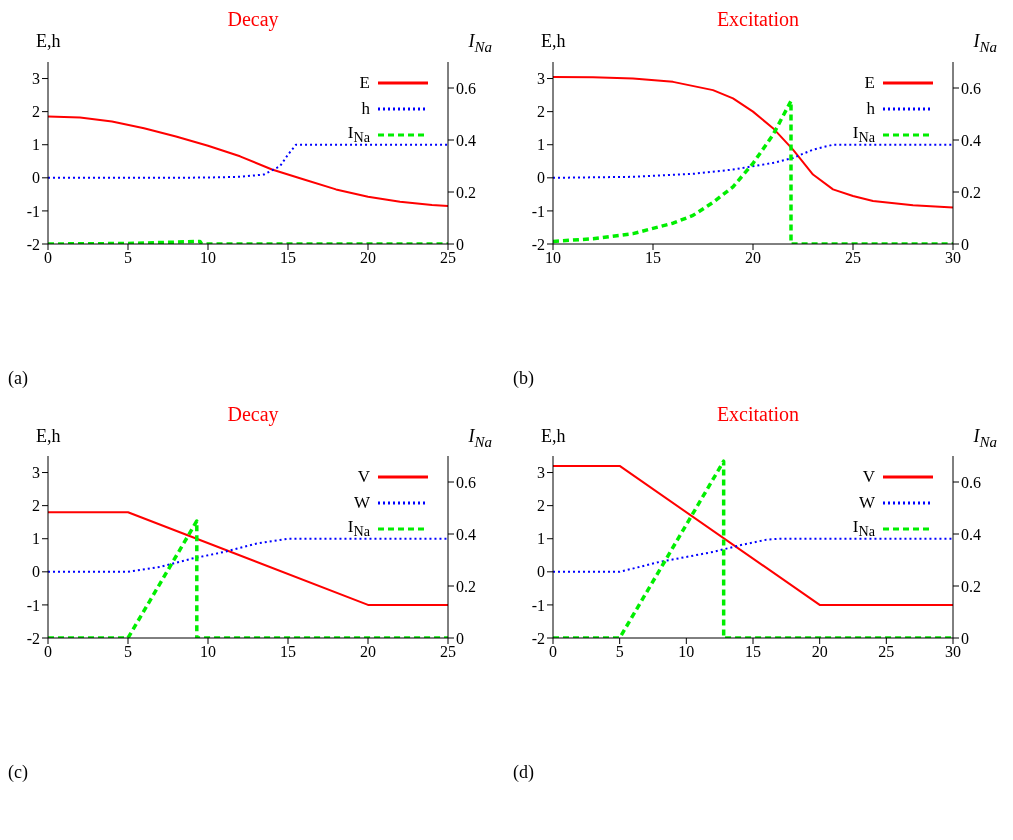 Image resolution: width=1013 pixels, height=840 pixels. Describe the element at coordinates (523, 377) in the screenshot. I see `text: (b)` at that location.